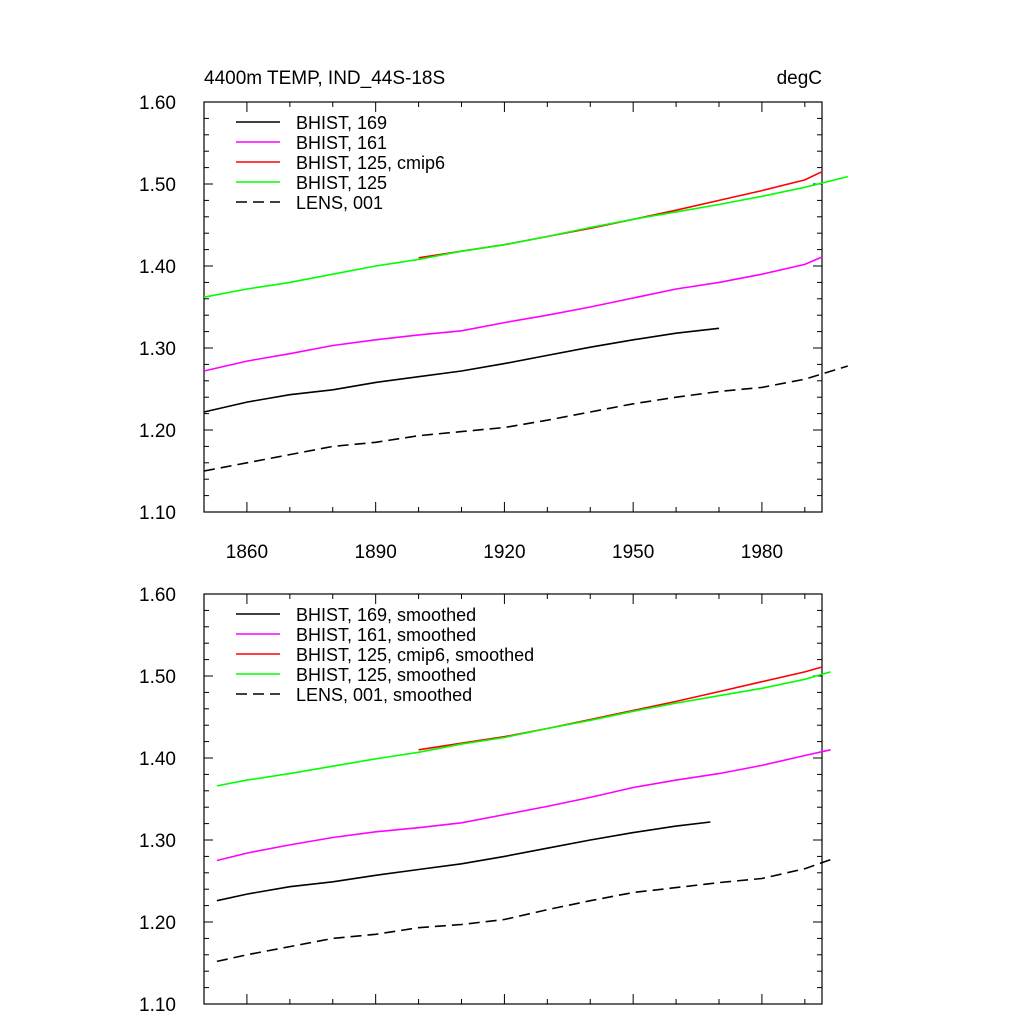 The height and width of the screenshot is (1024, 1024). I want to click on legend-entry: BHIST, 125, smoothed, so click(386, 675).